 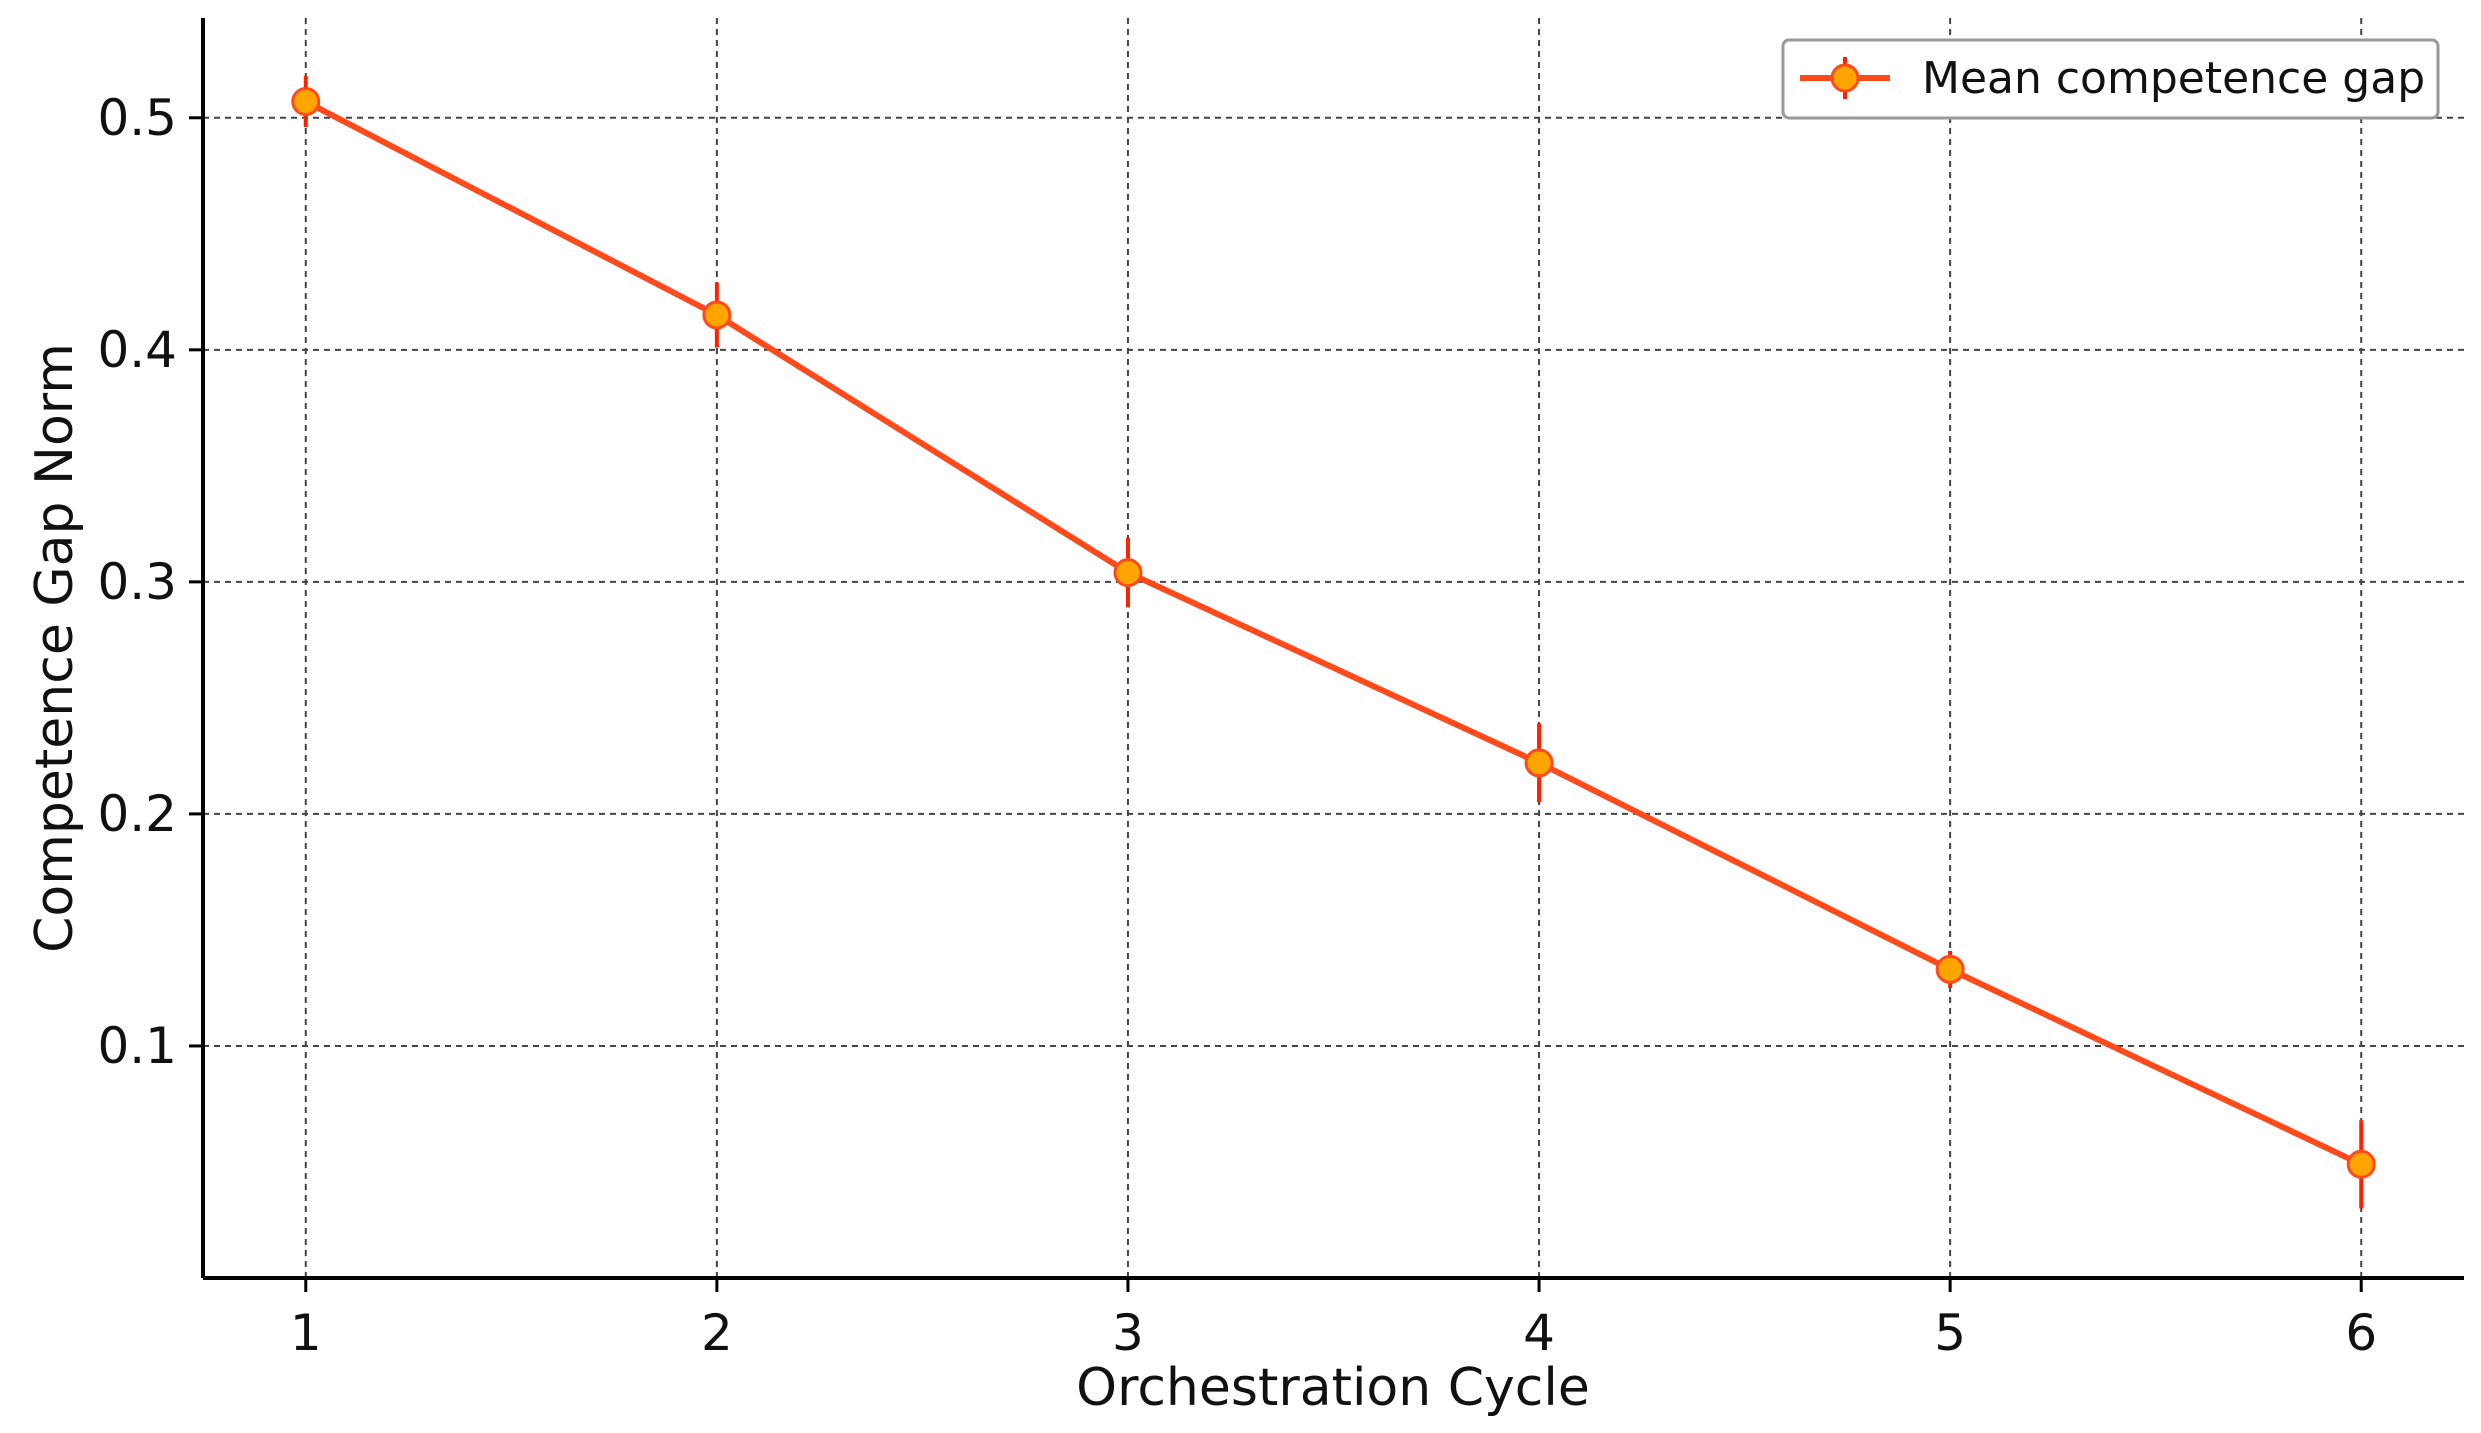 I want to click on y-ticks: 0.1 0.2 0.3 0.4 0.5, so click(x=150, y=582).